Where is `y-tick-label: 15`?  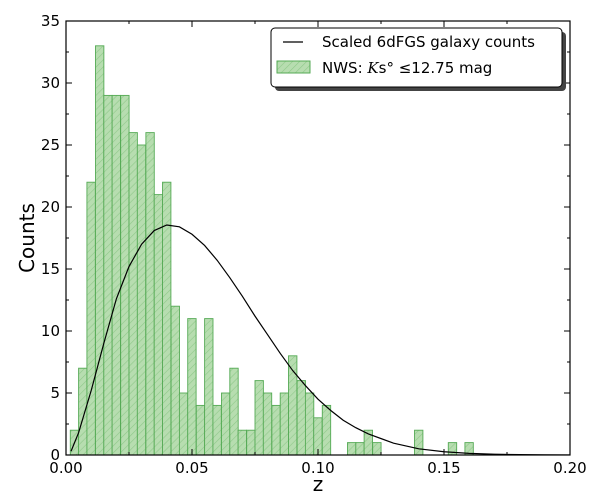 y-tick-label: 15 is located at coordinates (50, 269).